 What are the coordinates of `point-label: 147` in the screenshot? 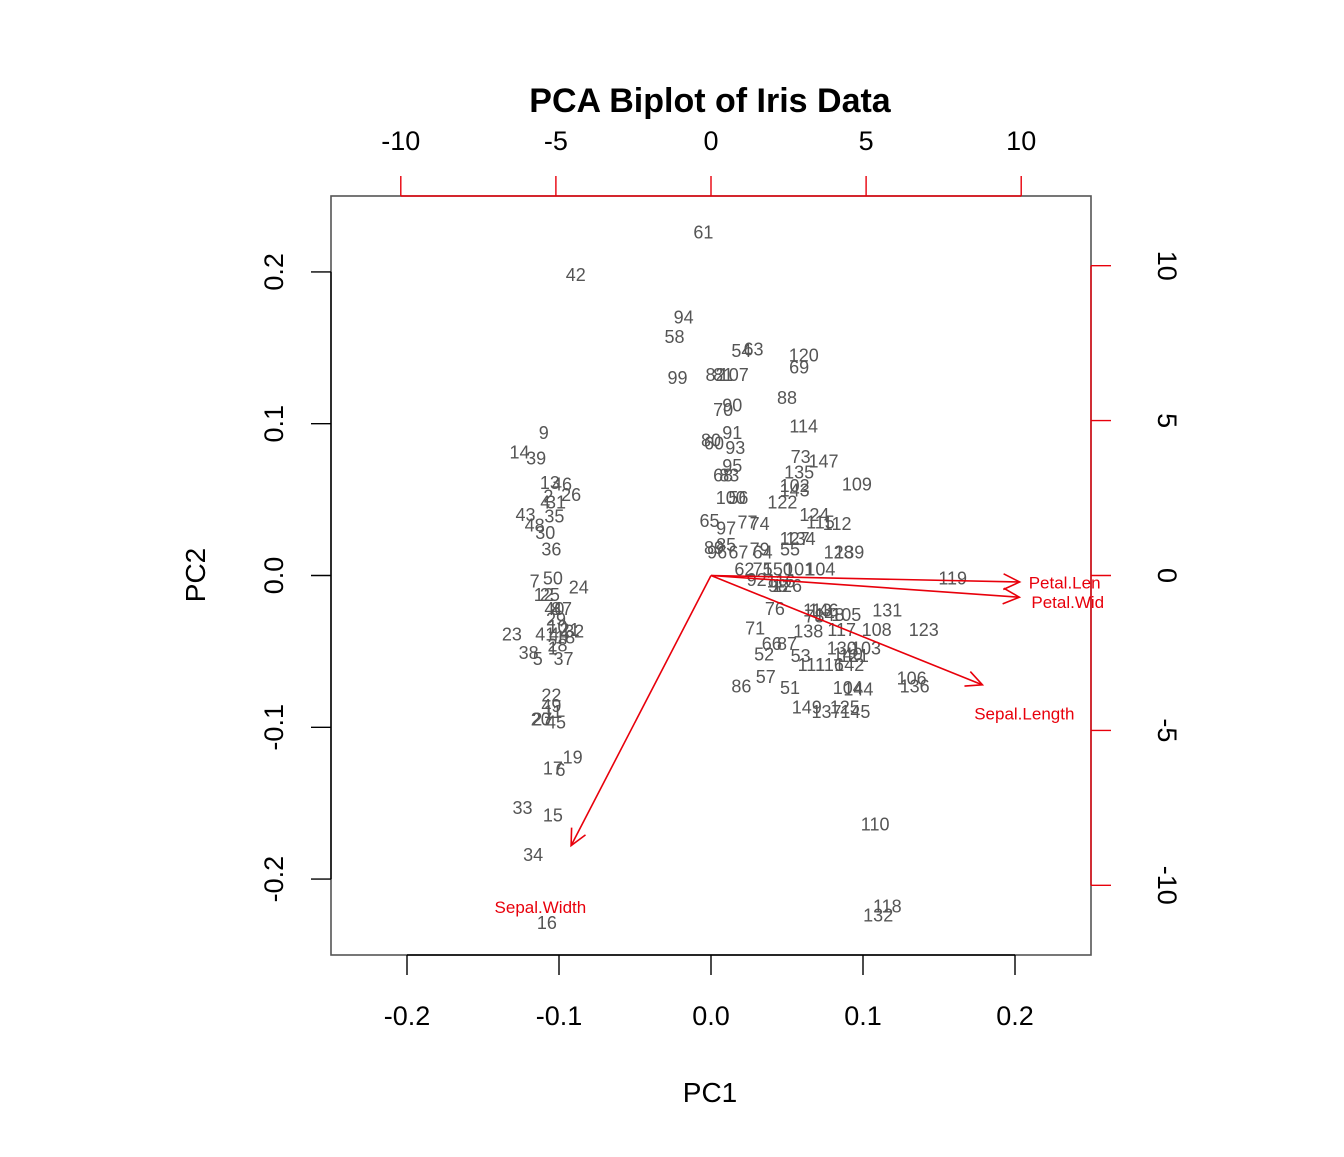 It's located at (823, 462).